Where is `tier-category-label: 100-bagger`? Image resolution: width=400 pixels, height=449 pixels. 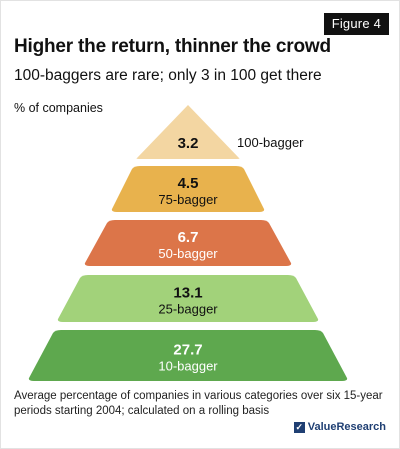 tier-category-label: 100-bagger is located at coordinates (270, 142).